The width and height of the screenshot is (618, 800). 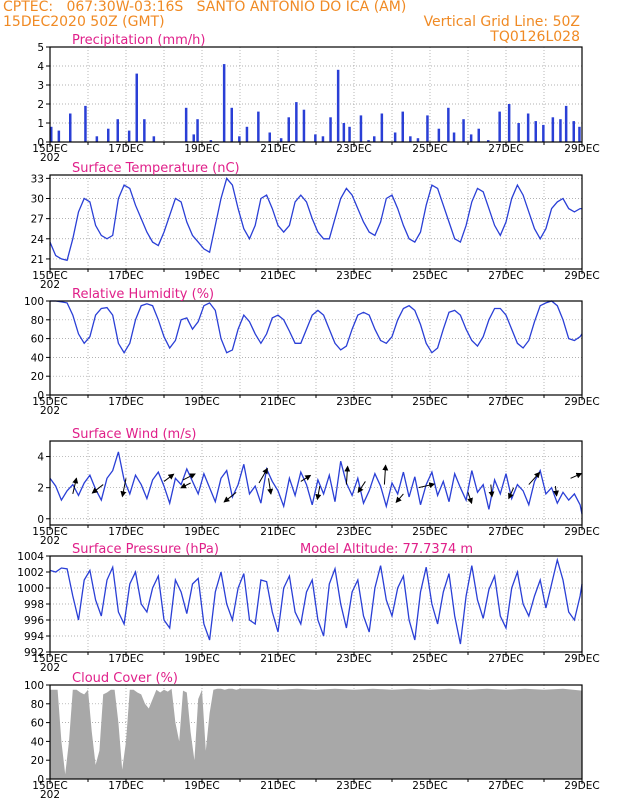 What do you see at coordinates (316, 327) in the screenshot?
I see `rh-series-line` at bounding box center [316, 327].